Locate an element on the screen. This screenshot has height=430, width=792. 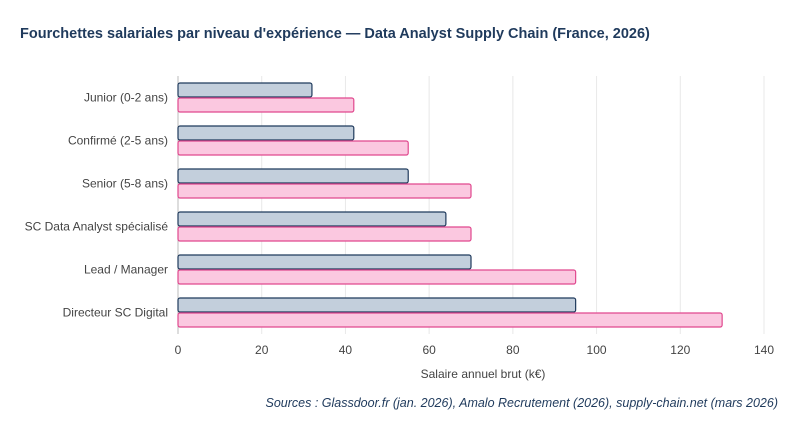
x-tick-label: 20 is located at coordinates (262, 350).